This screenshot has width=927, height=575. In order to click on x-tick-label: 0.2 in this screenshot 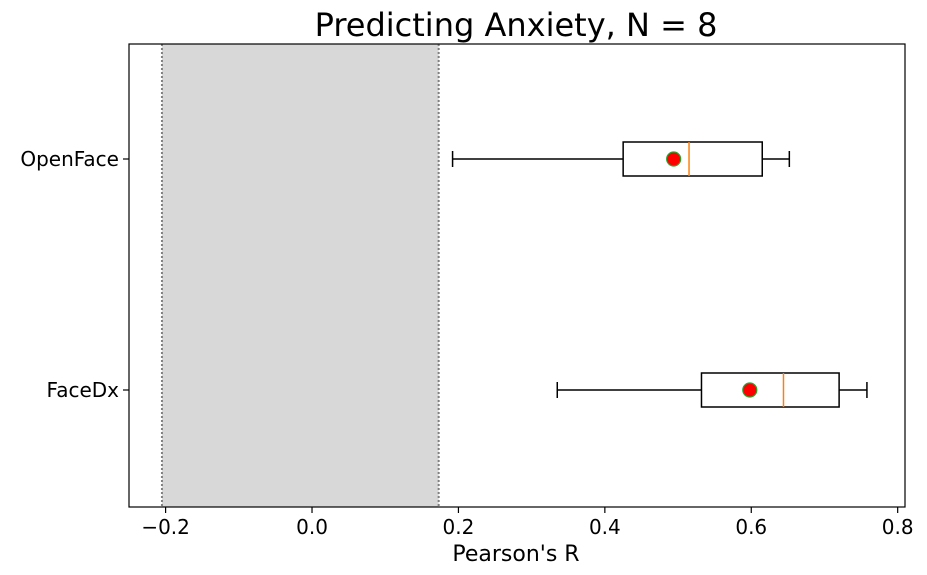, I will do `click(459, 527)`.